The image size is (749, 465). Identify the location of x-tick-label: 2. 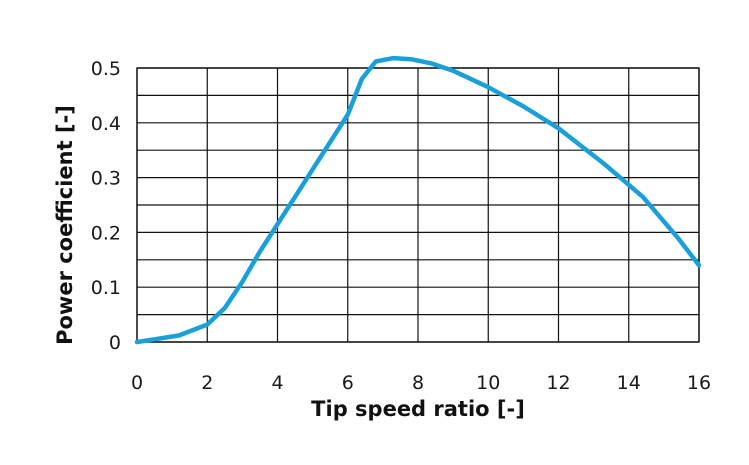
(207, 383).